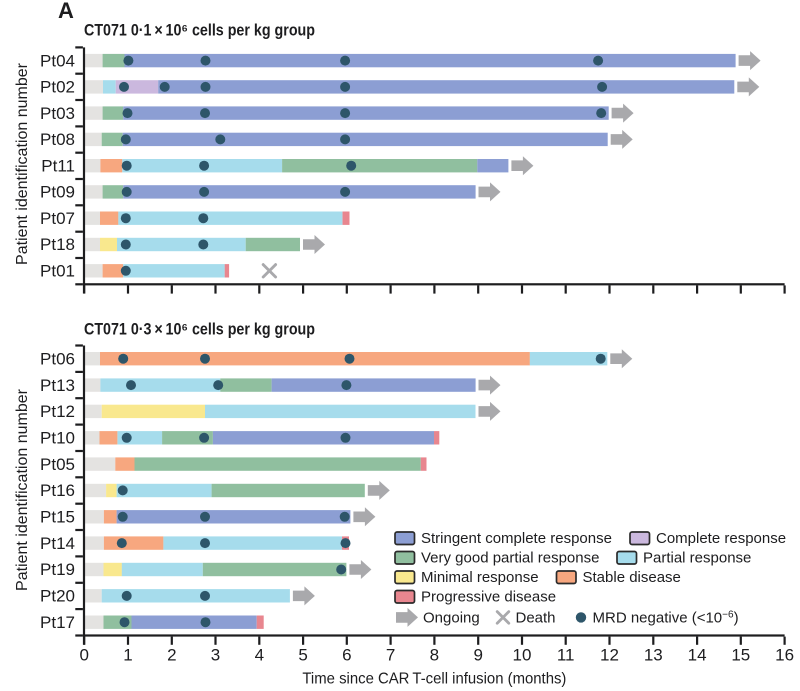  Describe the element at coordinates (57, 358) in the screenshot. I see `svg-text: Pt06` at that location.